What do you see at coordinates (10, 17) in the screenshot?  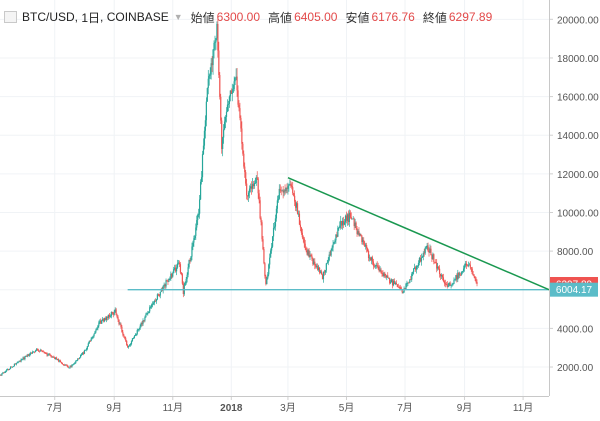 I see `collapse-legend-icon` at bounding box center [10, 17].